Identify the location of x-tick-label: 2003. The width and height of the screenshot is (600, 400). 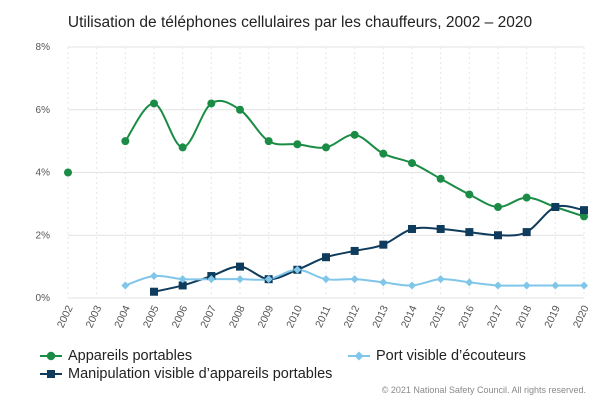
(94, 316).